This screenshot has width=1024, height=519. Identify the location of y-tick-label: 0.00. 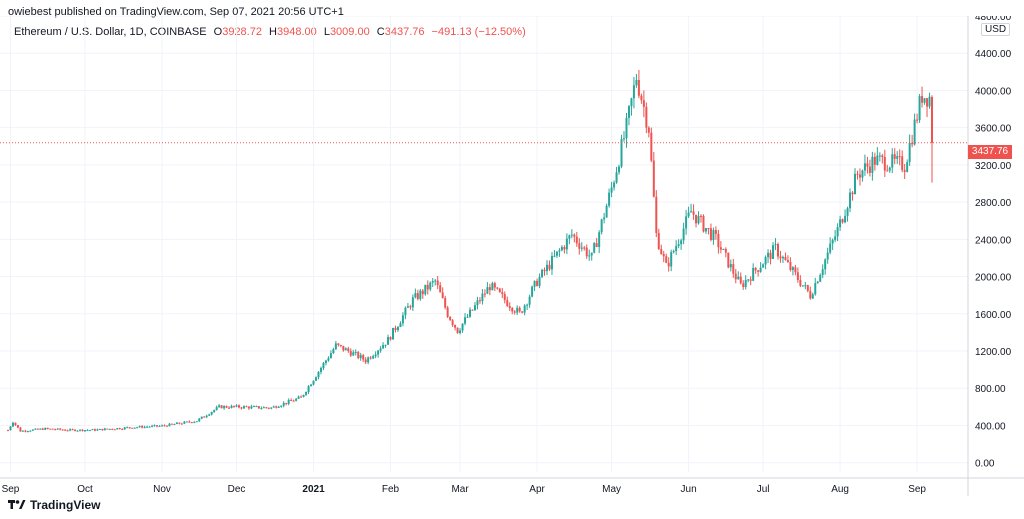
(985, 464).